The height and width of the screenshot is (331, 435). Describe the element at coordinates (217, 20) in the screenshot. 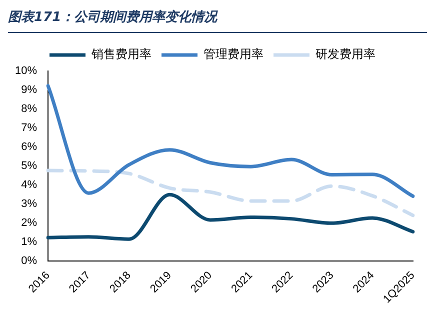

I see `chart-title: 图表171：公司期间费用率变化情况` at that location.